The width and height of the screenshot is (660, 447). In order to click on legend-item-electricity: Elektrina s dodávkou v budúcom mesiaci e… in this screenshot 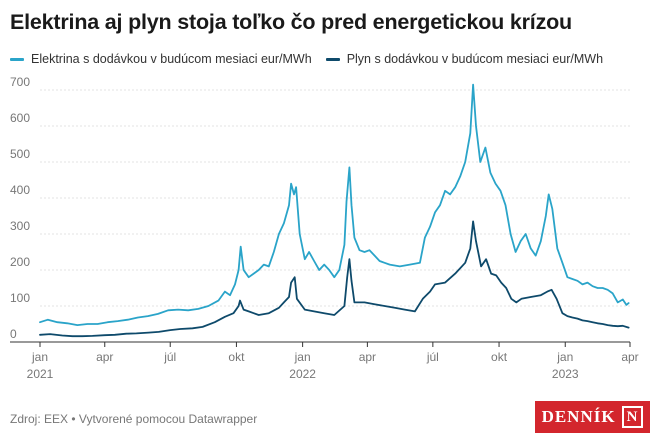, I will do `click(161, 59)`.